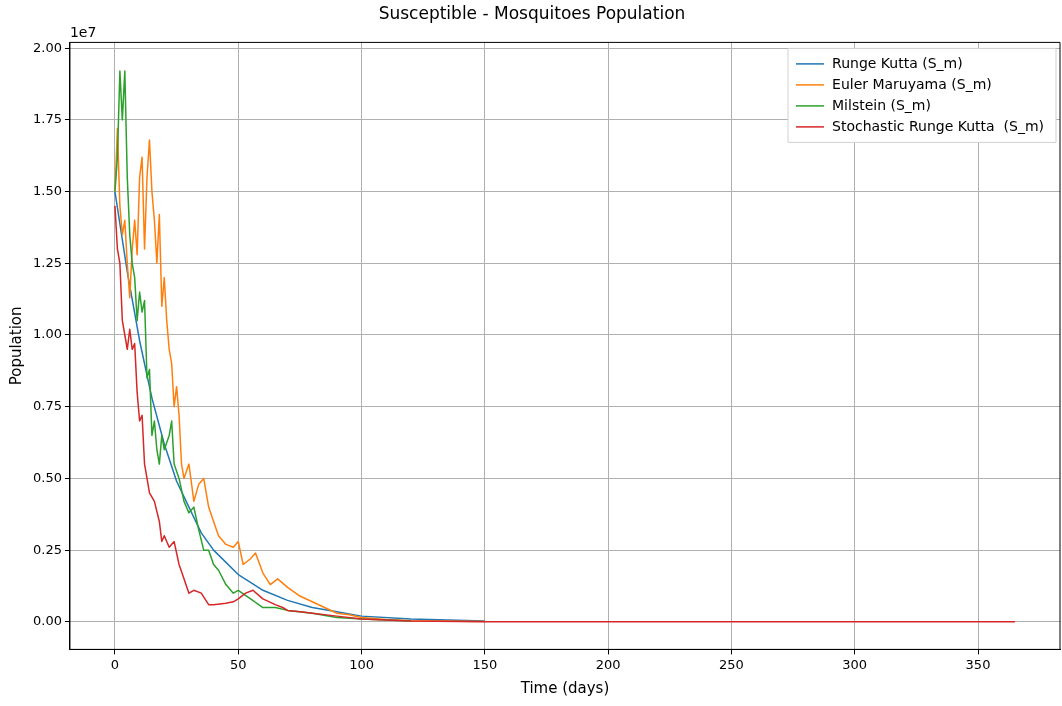 This screenshot has width=1062, height=706. What do you see at coordinates (47, 477) in the screenshot?
I see `y-tick-label: 0.50` at bounding box center [47, 477].